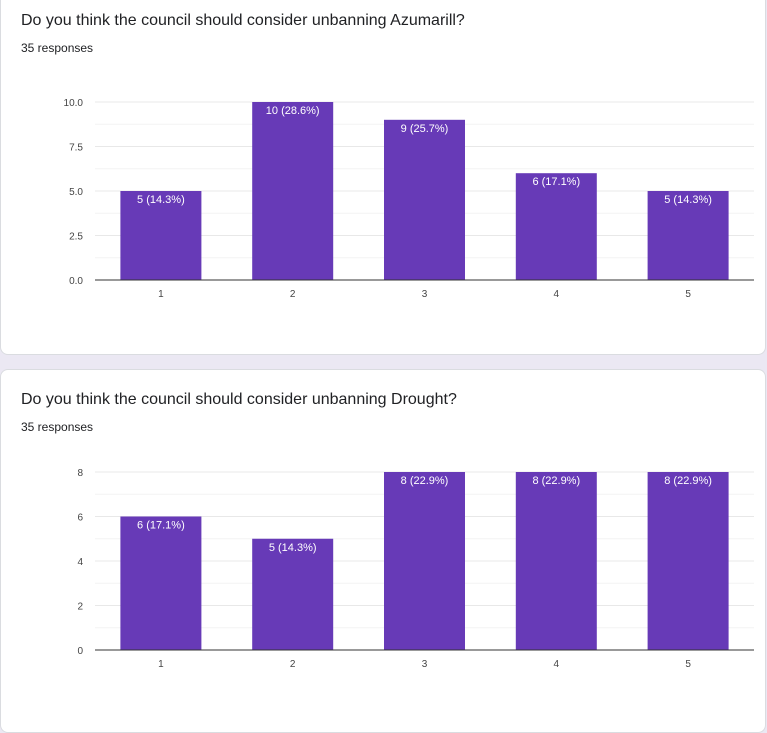  Describe the element at coordinates (425, 129) in the screenshot. I see `bar-data-label: 9 (25.7%)` at that location.